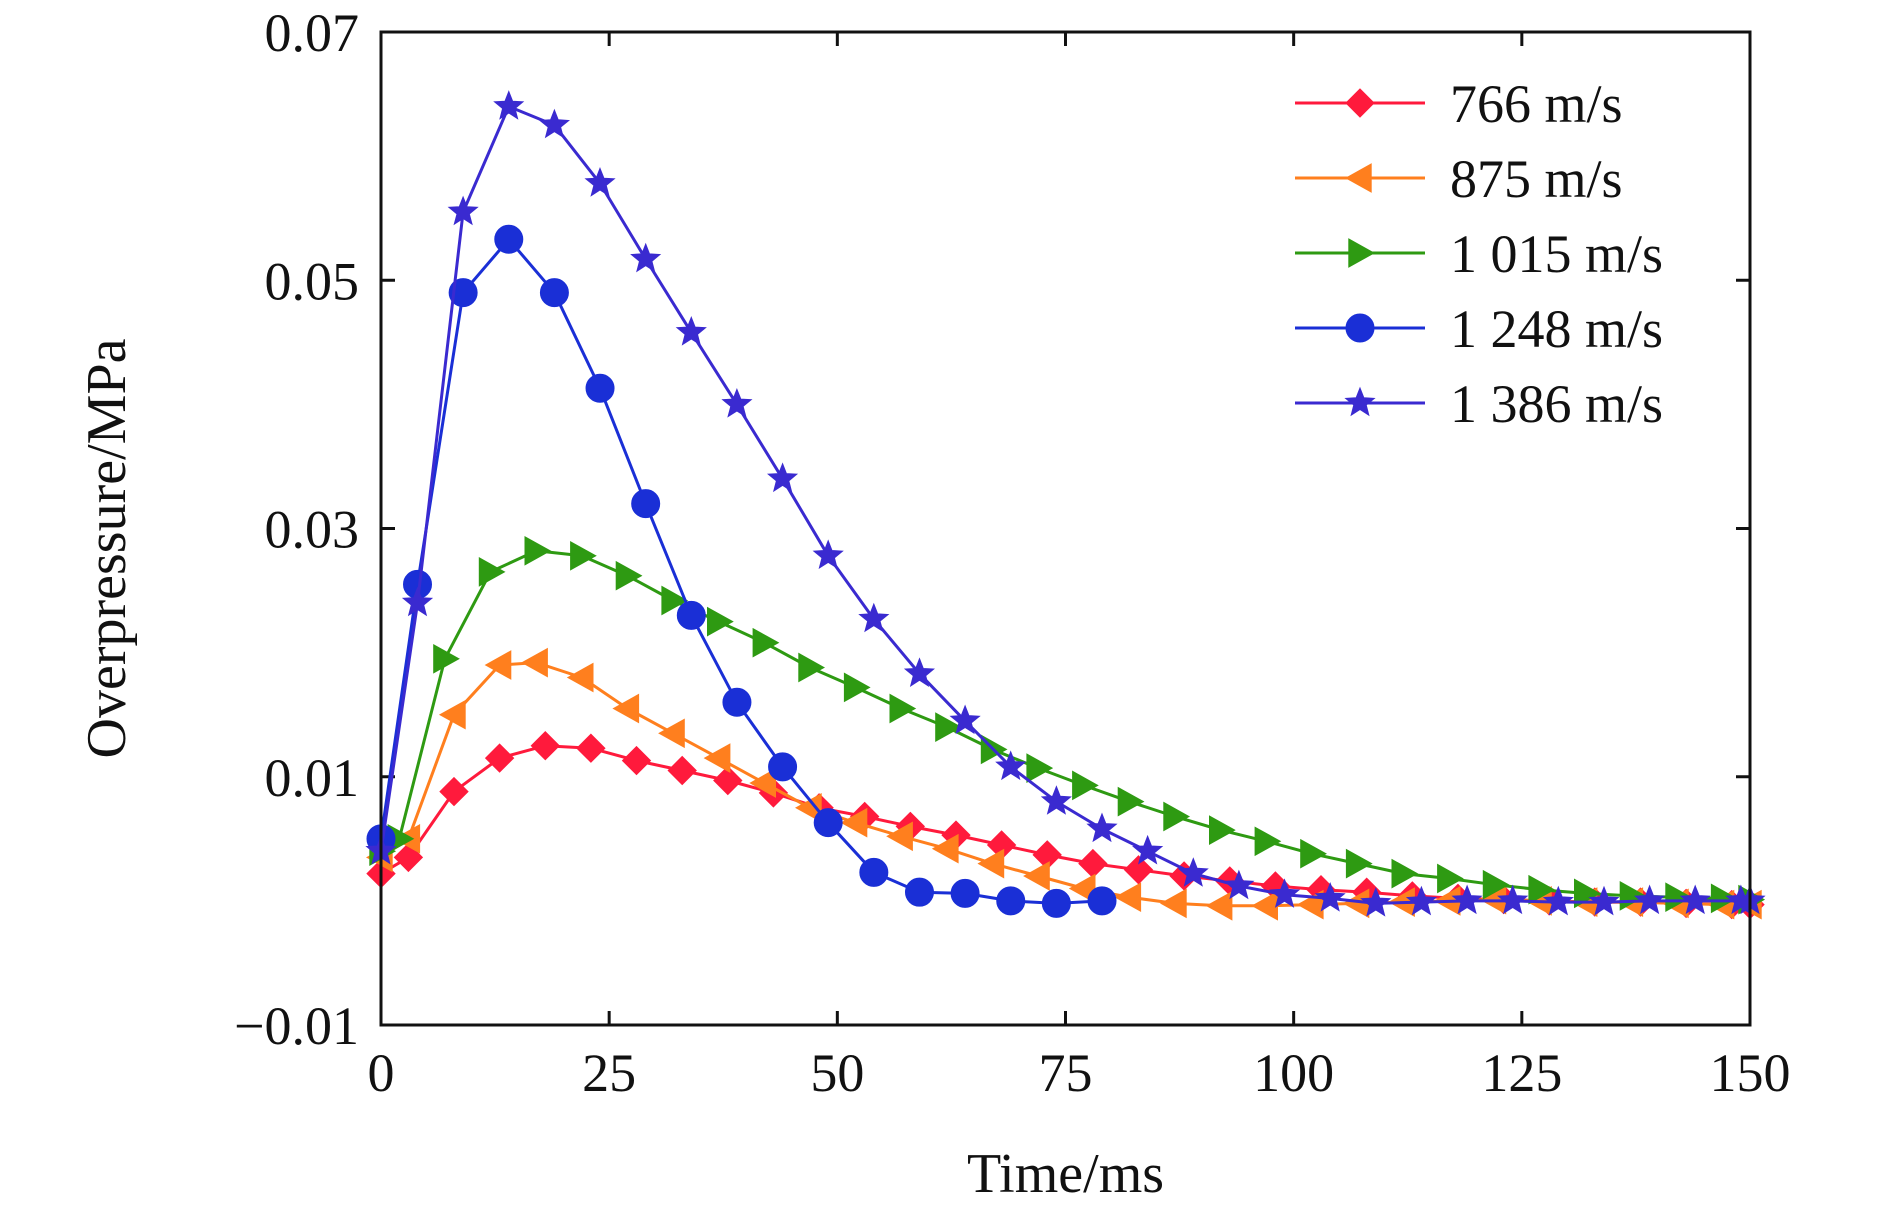 The height and width of the screenshot is (1220, 1890). I want to click on y-axis-title: Overpressure/MPa, so click(107, 548).